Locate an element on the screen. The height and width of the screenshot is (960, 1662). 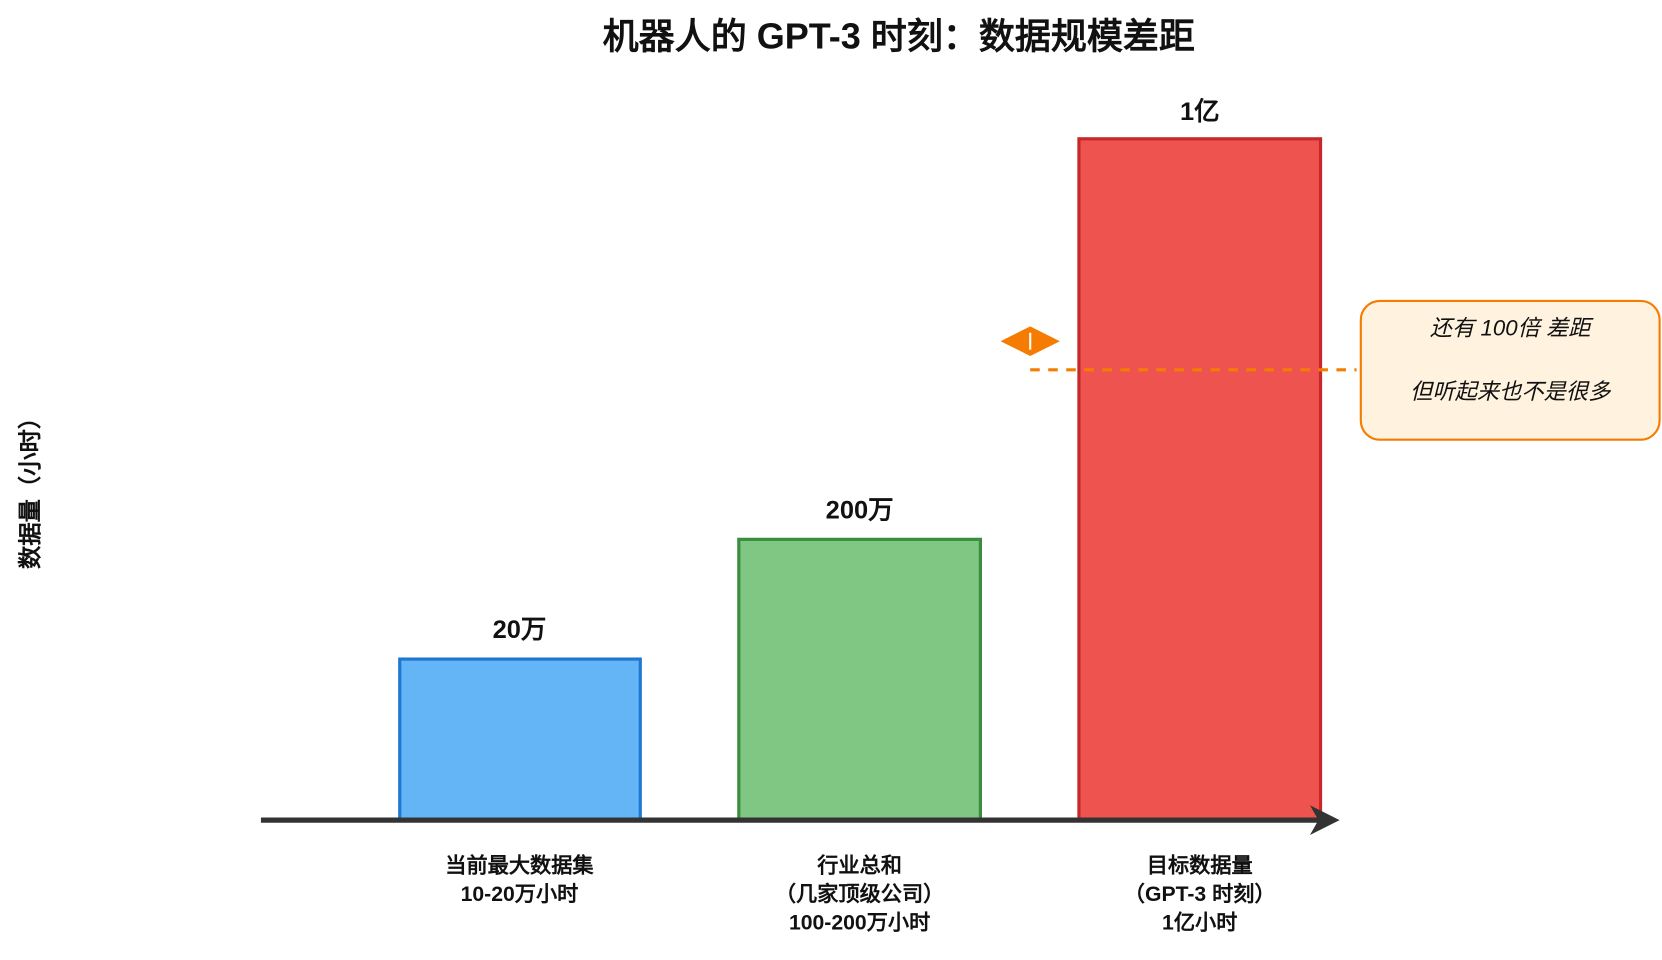
callout-text: 但听起来也不是很多 is located at coordinates (1511, 391).